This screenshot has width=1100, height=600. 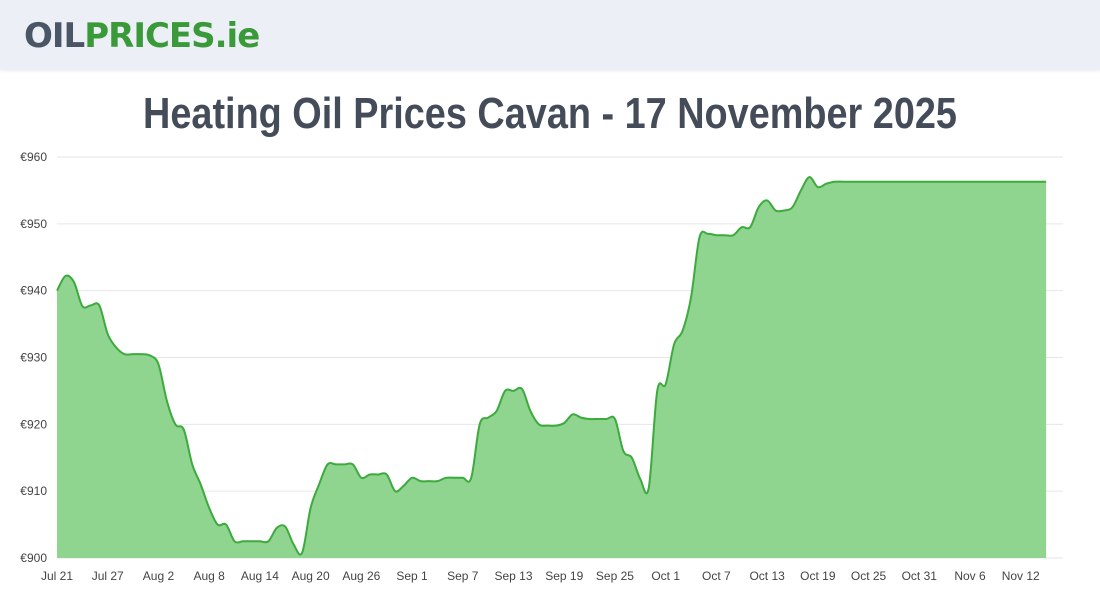 I want to click on x-tick-label: Jul 27, so click(x=108, y=576).